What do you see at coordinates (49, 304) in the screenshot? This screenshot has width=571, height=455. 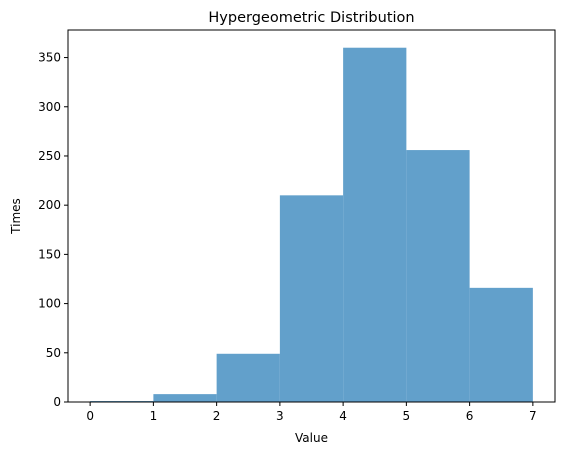 I see `y-tick-label: 100` at bounding box center [49, 304].